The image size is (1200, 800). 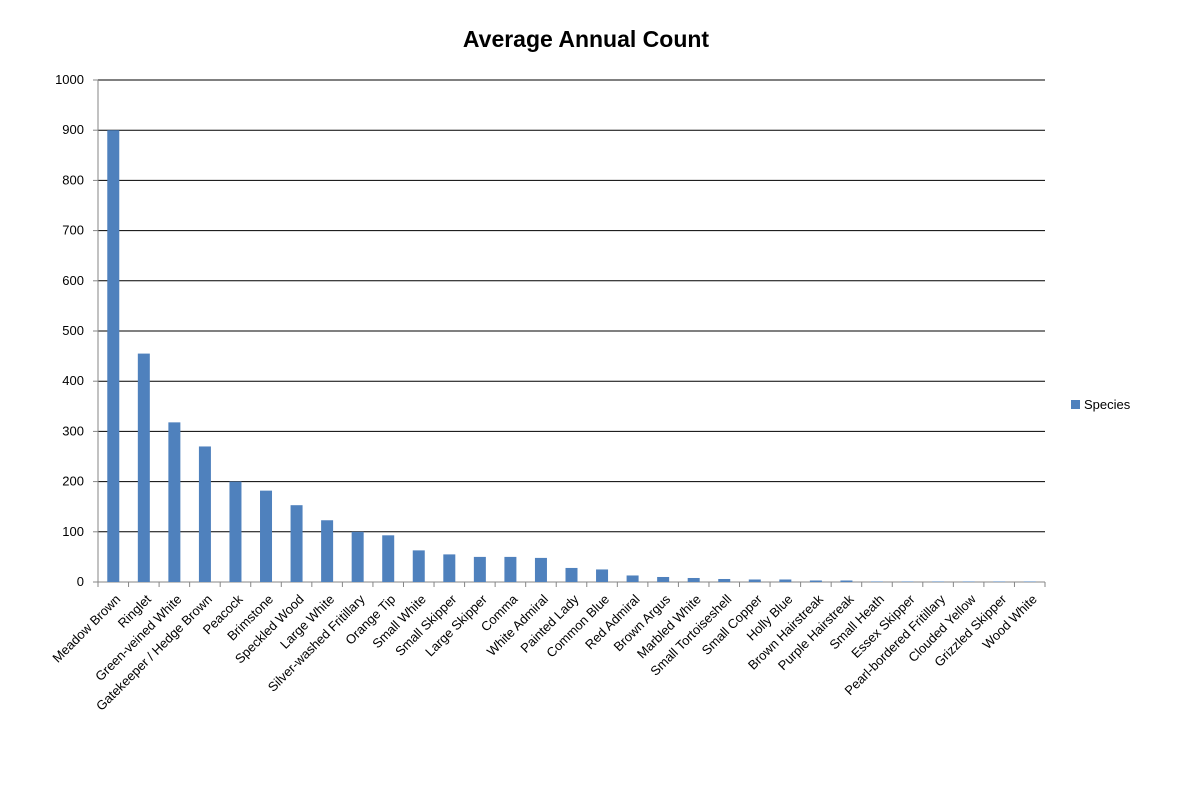 I want to click on bar-silver-washed-fritillary, so click(x=357, y=556).